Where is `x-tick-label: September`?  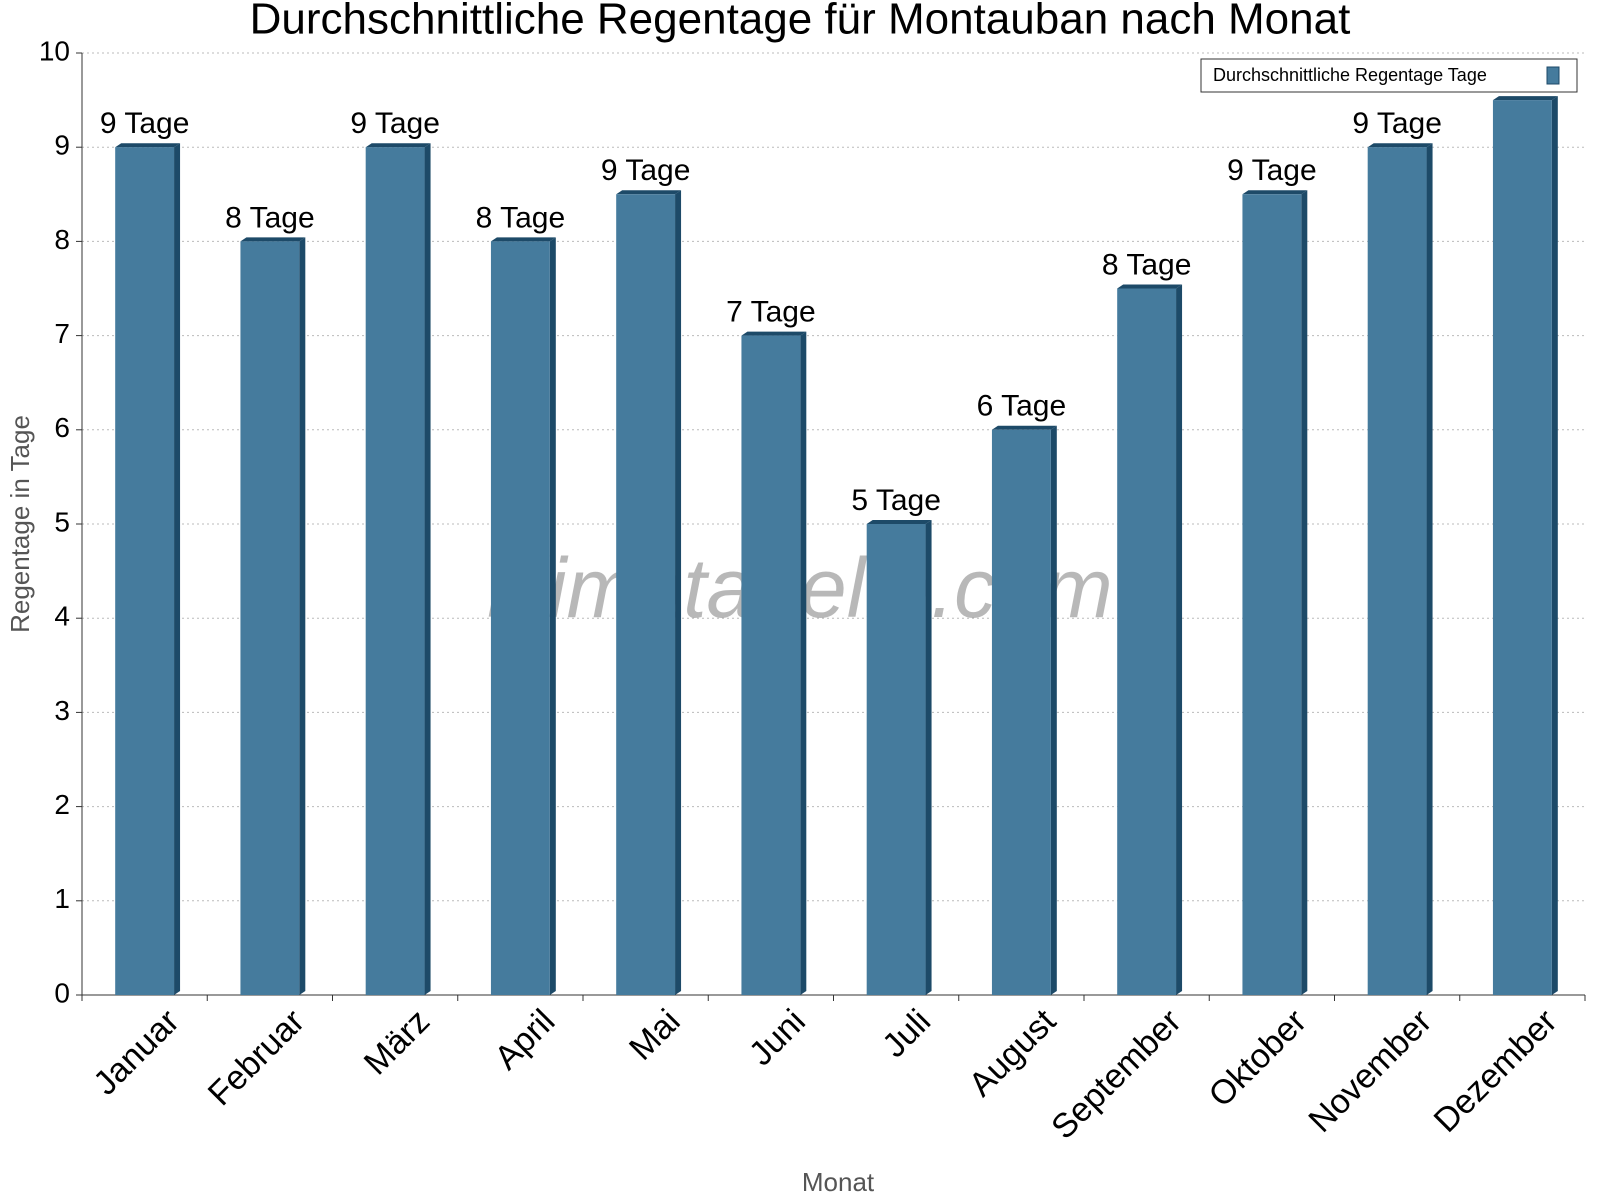 x-tick-label: September is located at coordinates (1116, 1074).